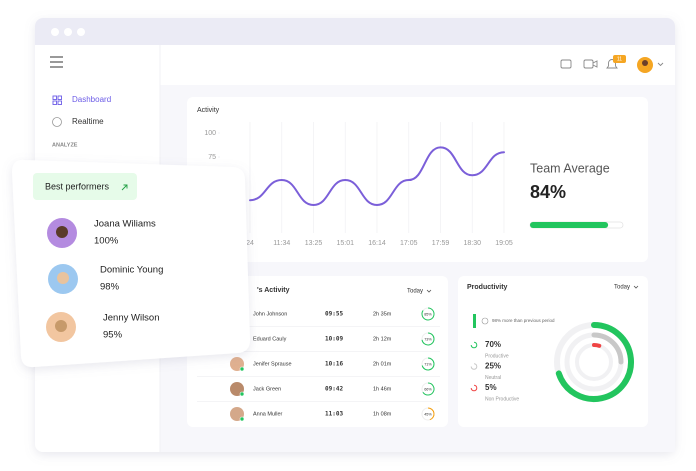 Image resolution: width=696 pixels, height=471 pixels. Describe the element at coordinates (523, 320) in the screenshot. I see `note: 98% more than previous period` at that location.